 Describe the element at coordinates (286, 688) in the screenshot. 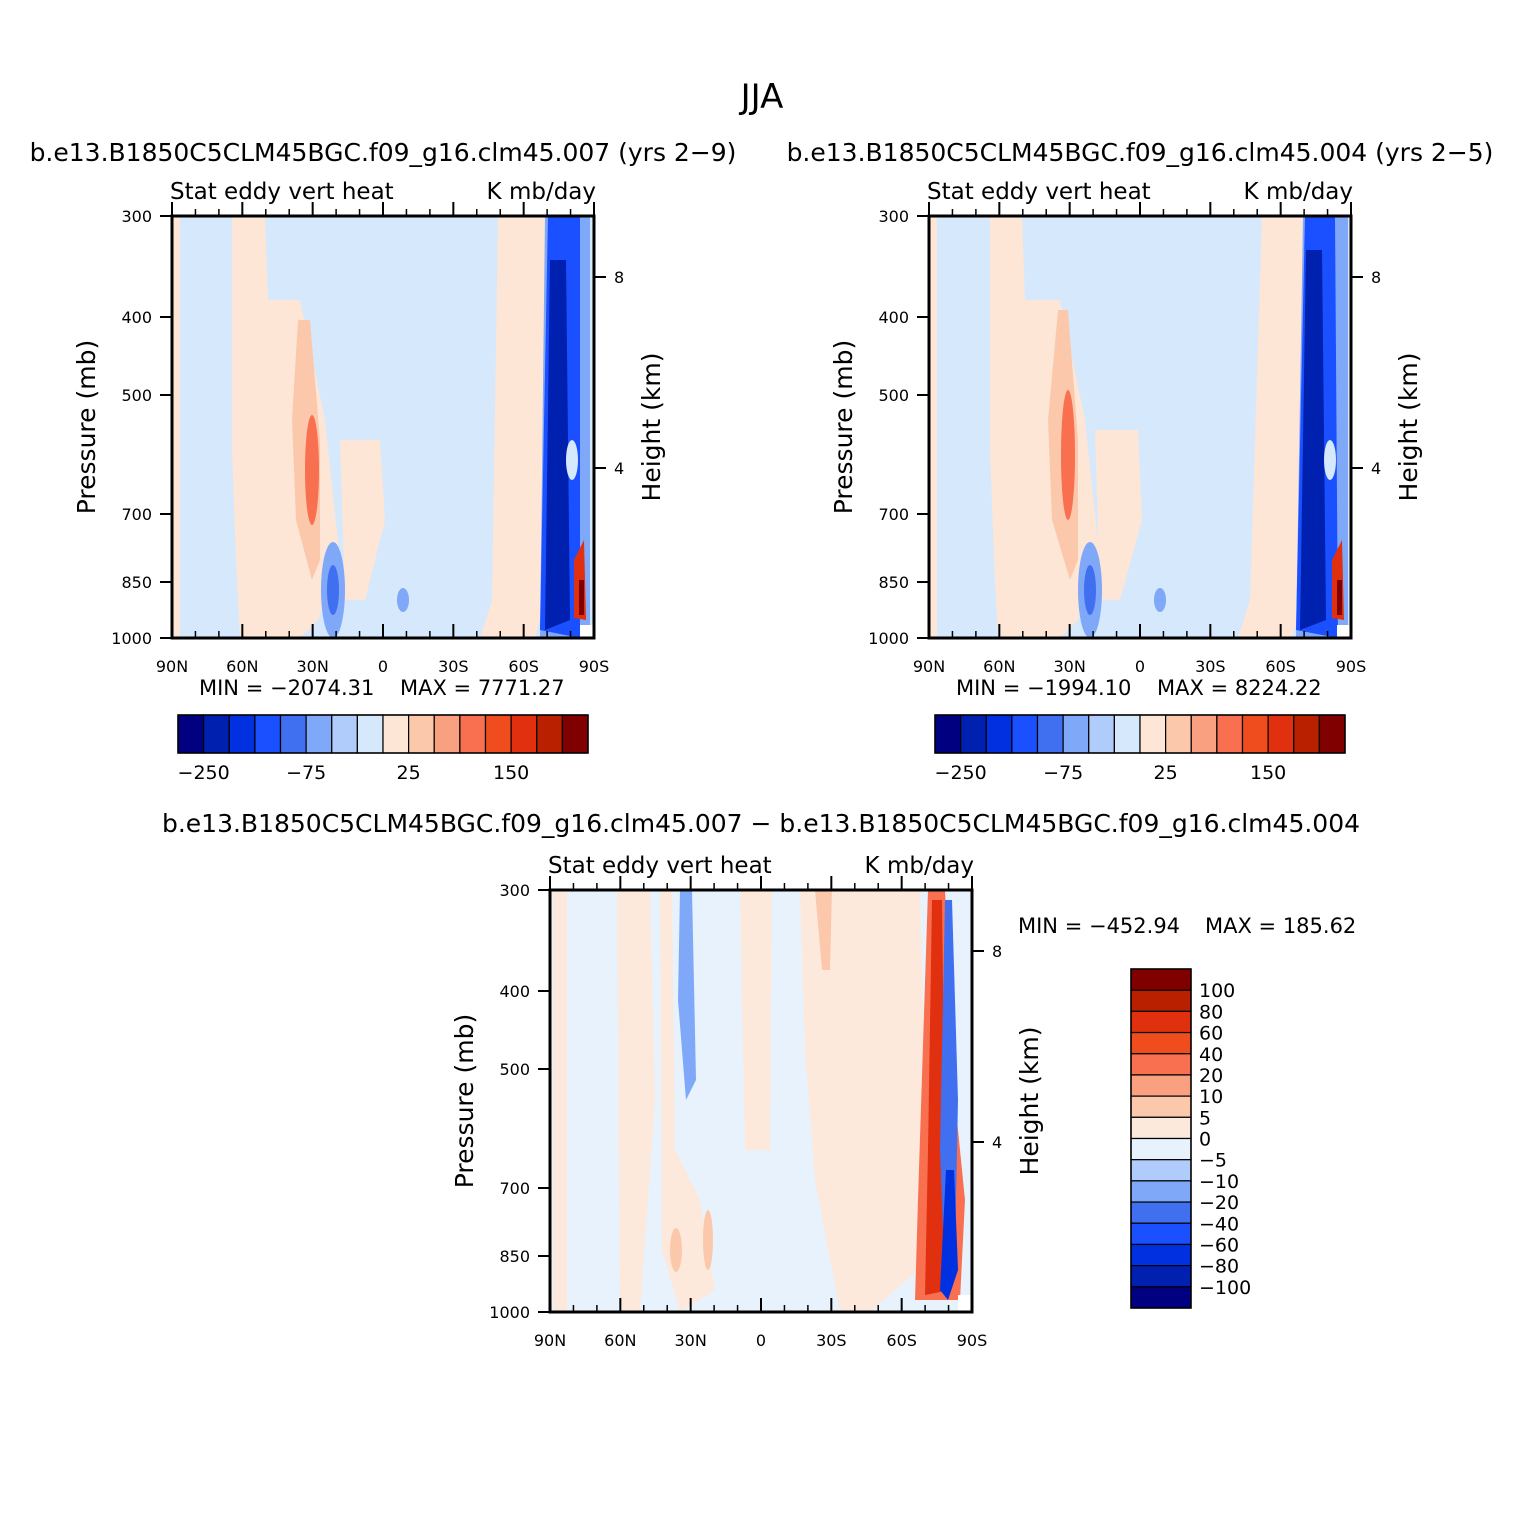

I see `panel-1-min-text: MIN = −2074.31` at that location.